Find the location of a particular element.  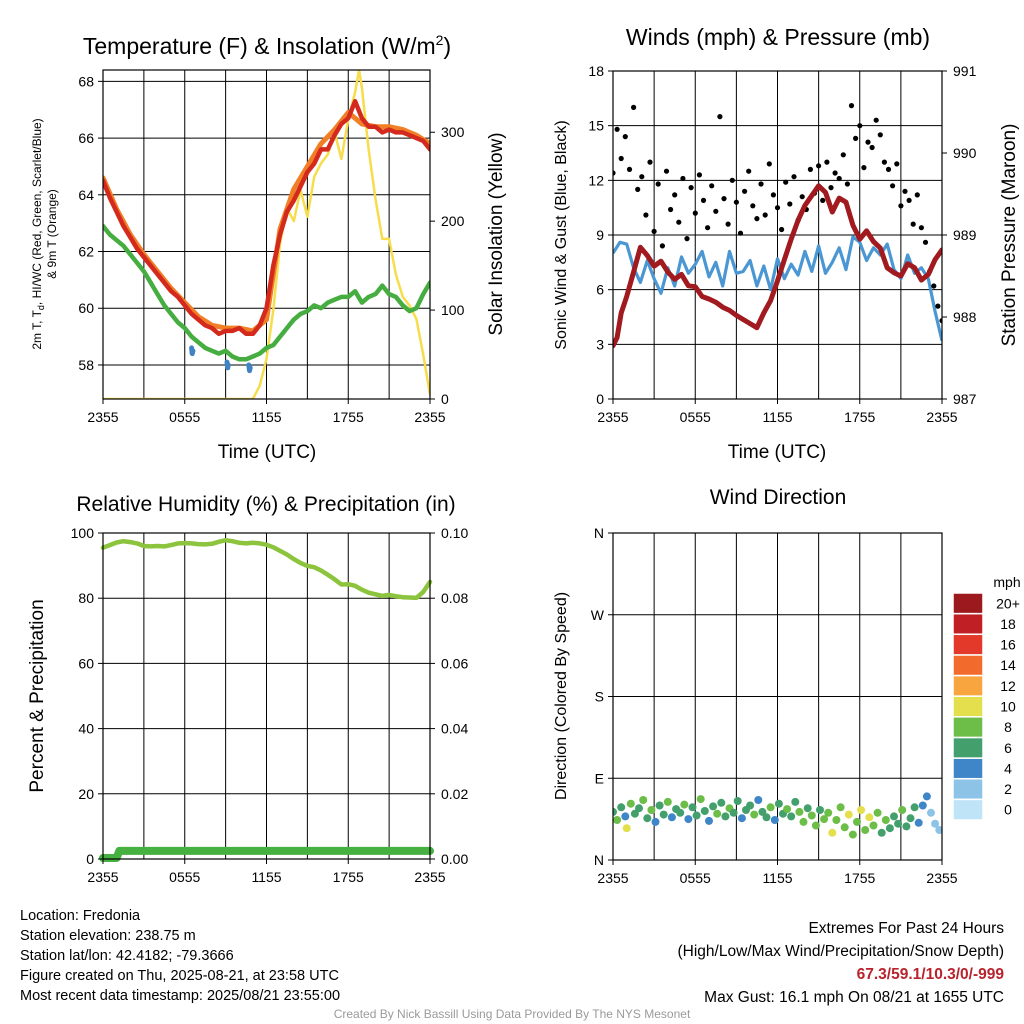

dir-title: Wind Direction is located at coordinates (778, 497).